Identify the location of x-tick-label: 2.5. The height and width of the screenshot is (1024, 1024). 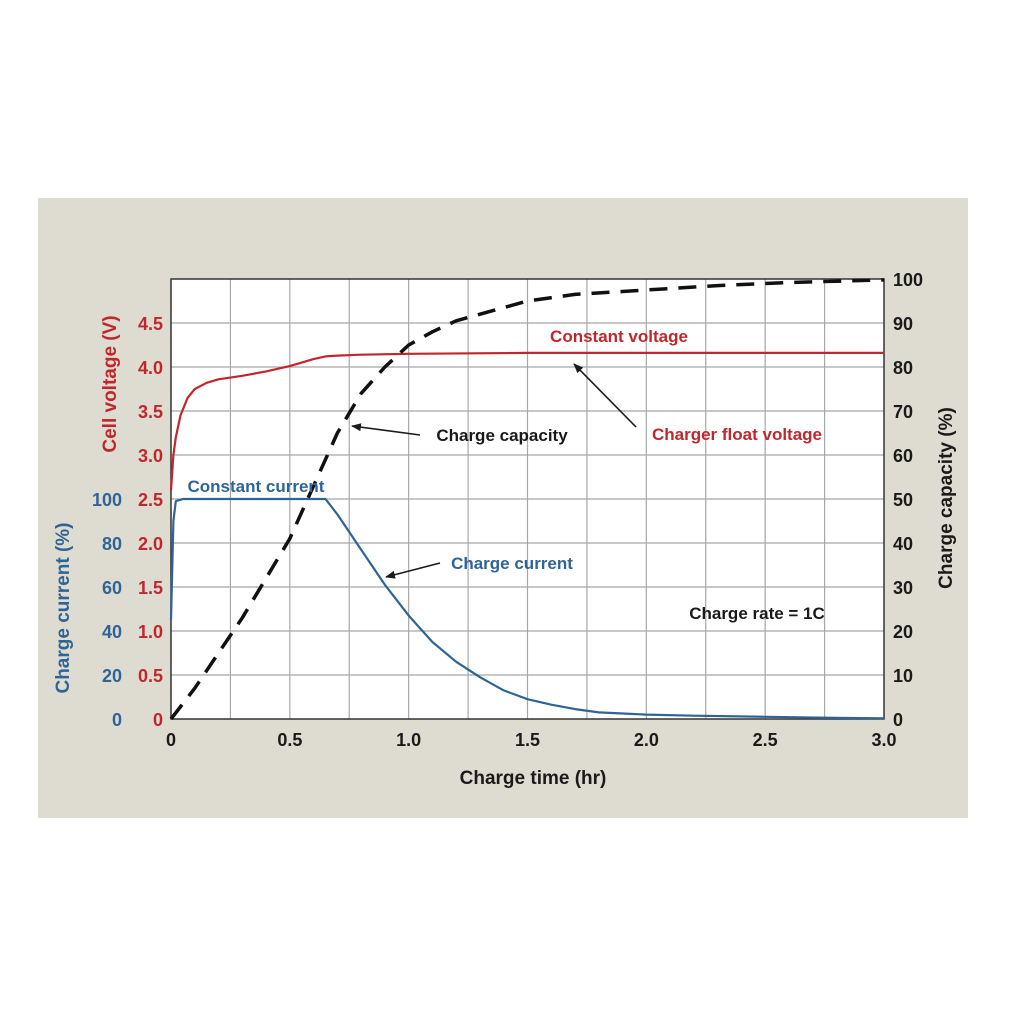
(765, 740).